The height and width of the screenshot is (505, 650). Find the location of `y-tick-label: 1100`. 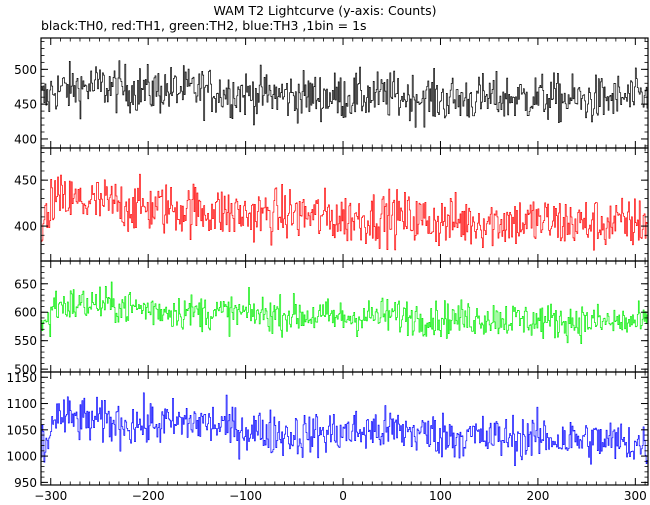

y-tick-label: 1100 is located at coordinates (21, 404).